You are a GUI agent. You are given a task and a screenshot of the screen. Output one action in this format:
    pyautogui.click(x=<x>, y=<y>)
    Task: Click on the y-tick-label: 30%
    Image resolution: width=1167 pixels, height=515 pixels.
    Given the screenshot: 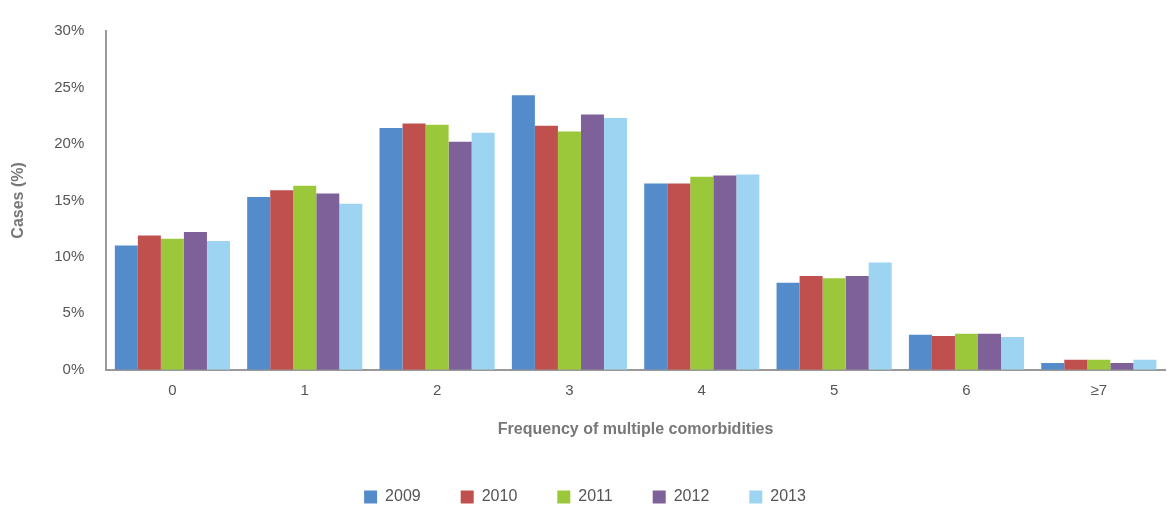 What is the action you would take?
    pyautogui.click(x=69, y=30)
    